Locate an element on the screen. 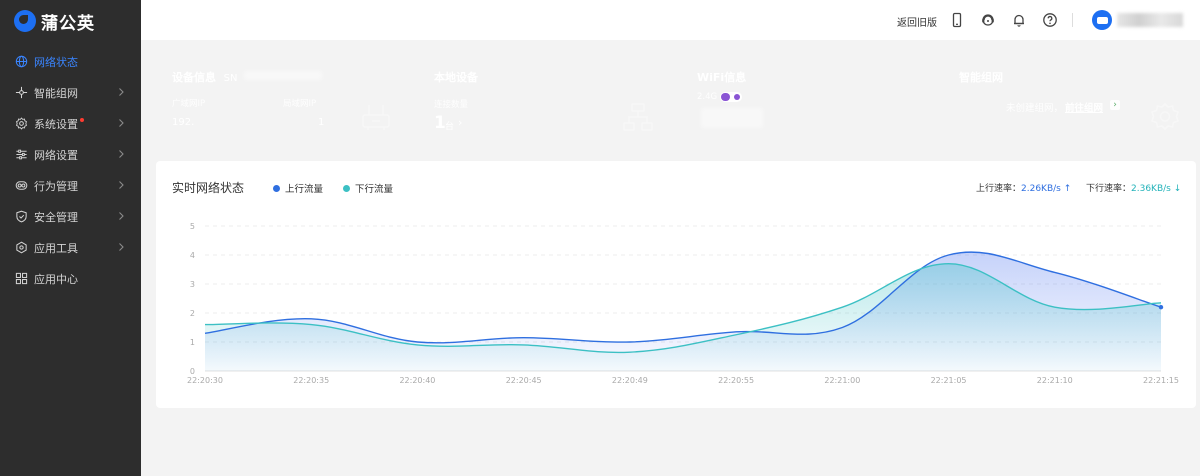 This screenshot has width=1200, height=476. y-tick-label: 4 is located at coordinates (192, 255).